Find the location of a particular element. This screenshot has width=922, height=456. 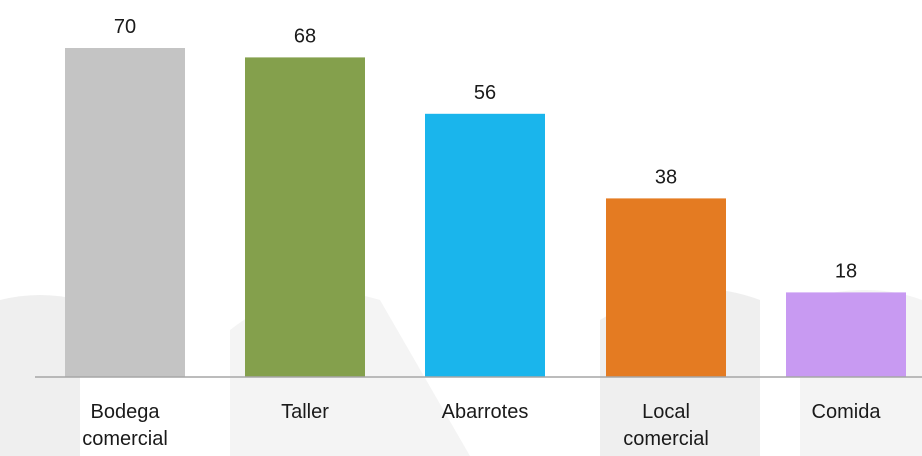

category-label-3: Local comercial is located at coordinates (666, 425).